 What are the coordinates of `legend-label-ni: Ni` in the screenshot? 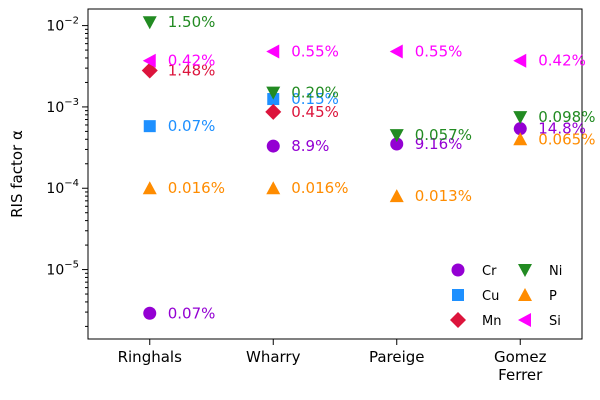 It's located at (555, 271).